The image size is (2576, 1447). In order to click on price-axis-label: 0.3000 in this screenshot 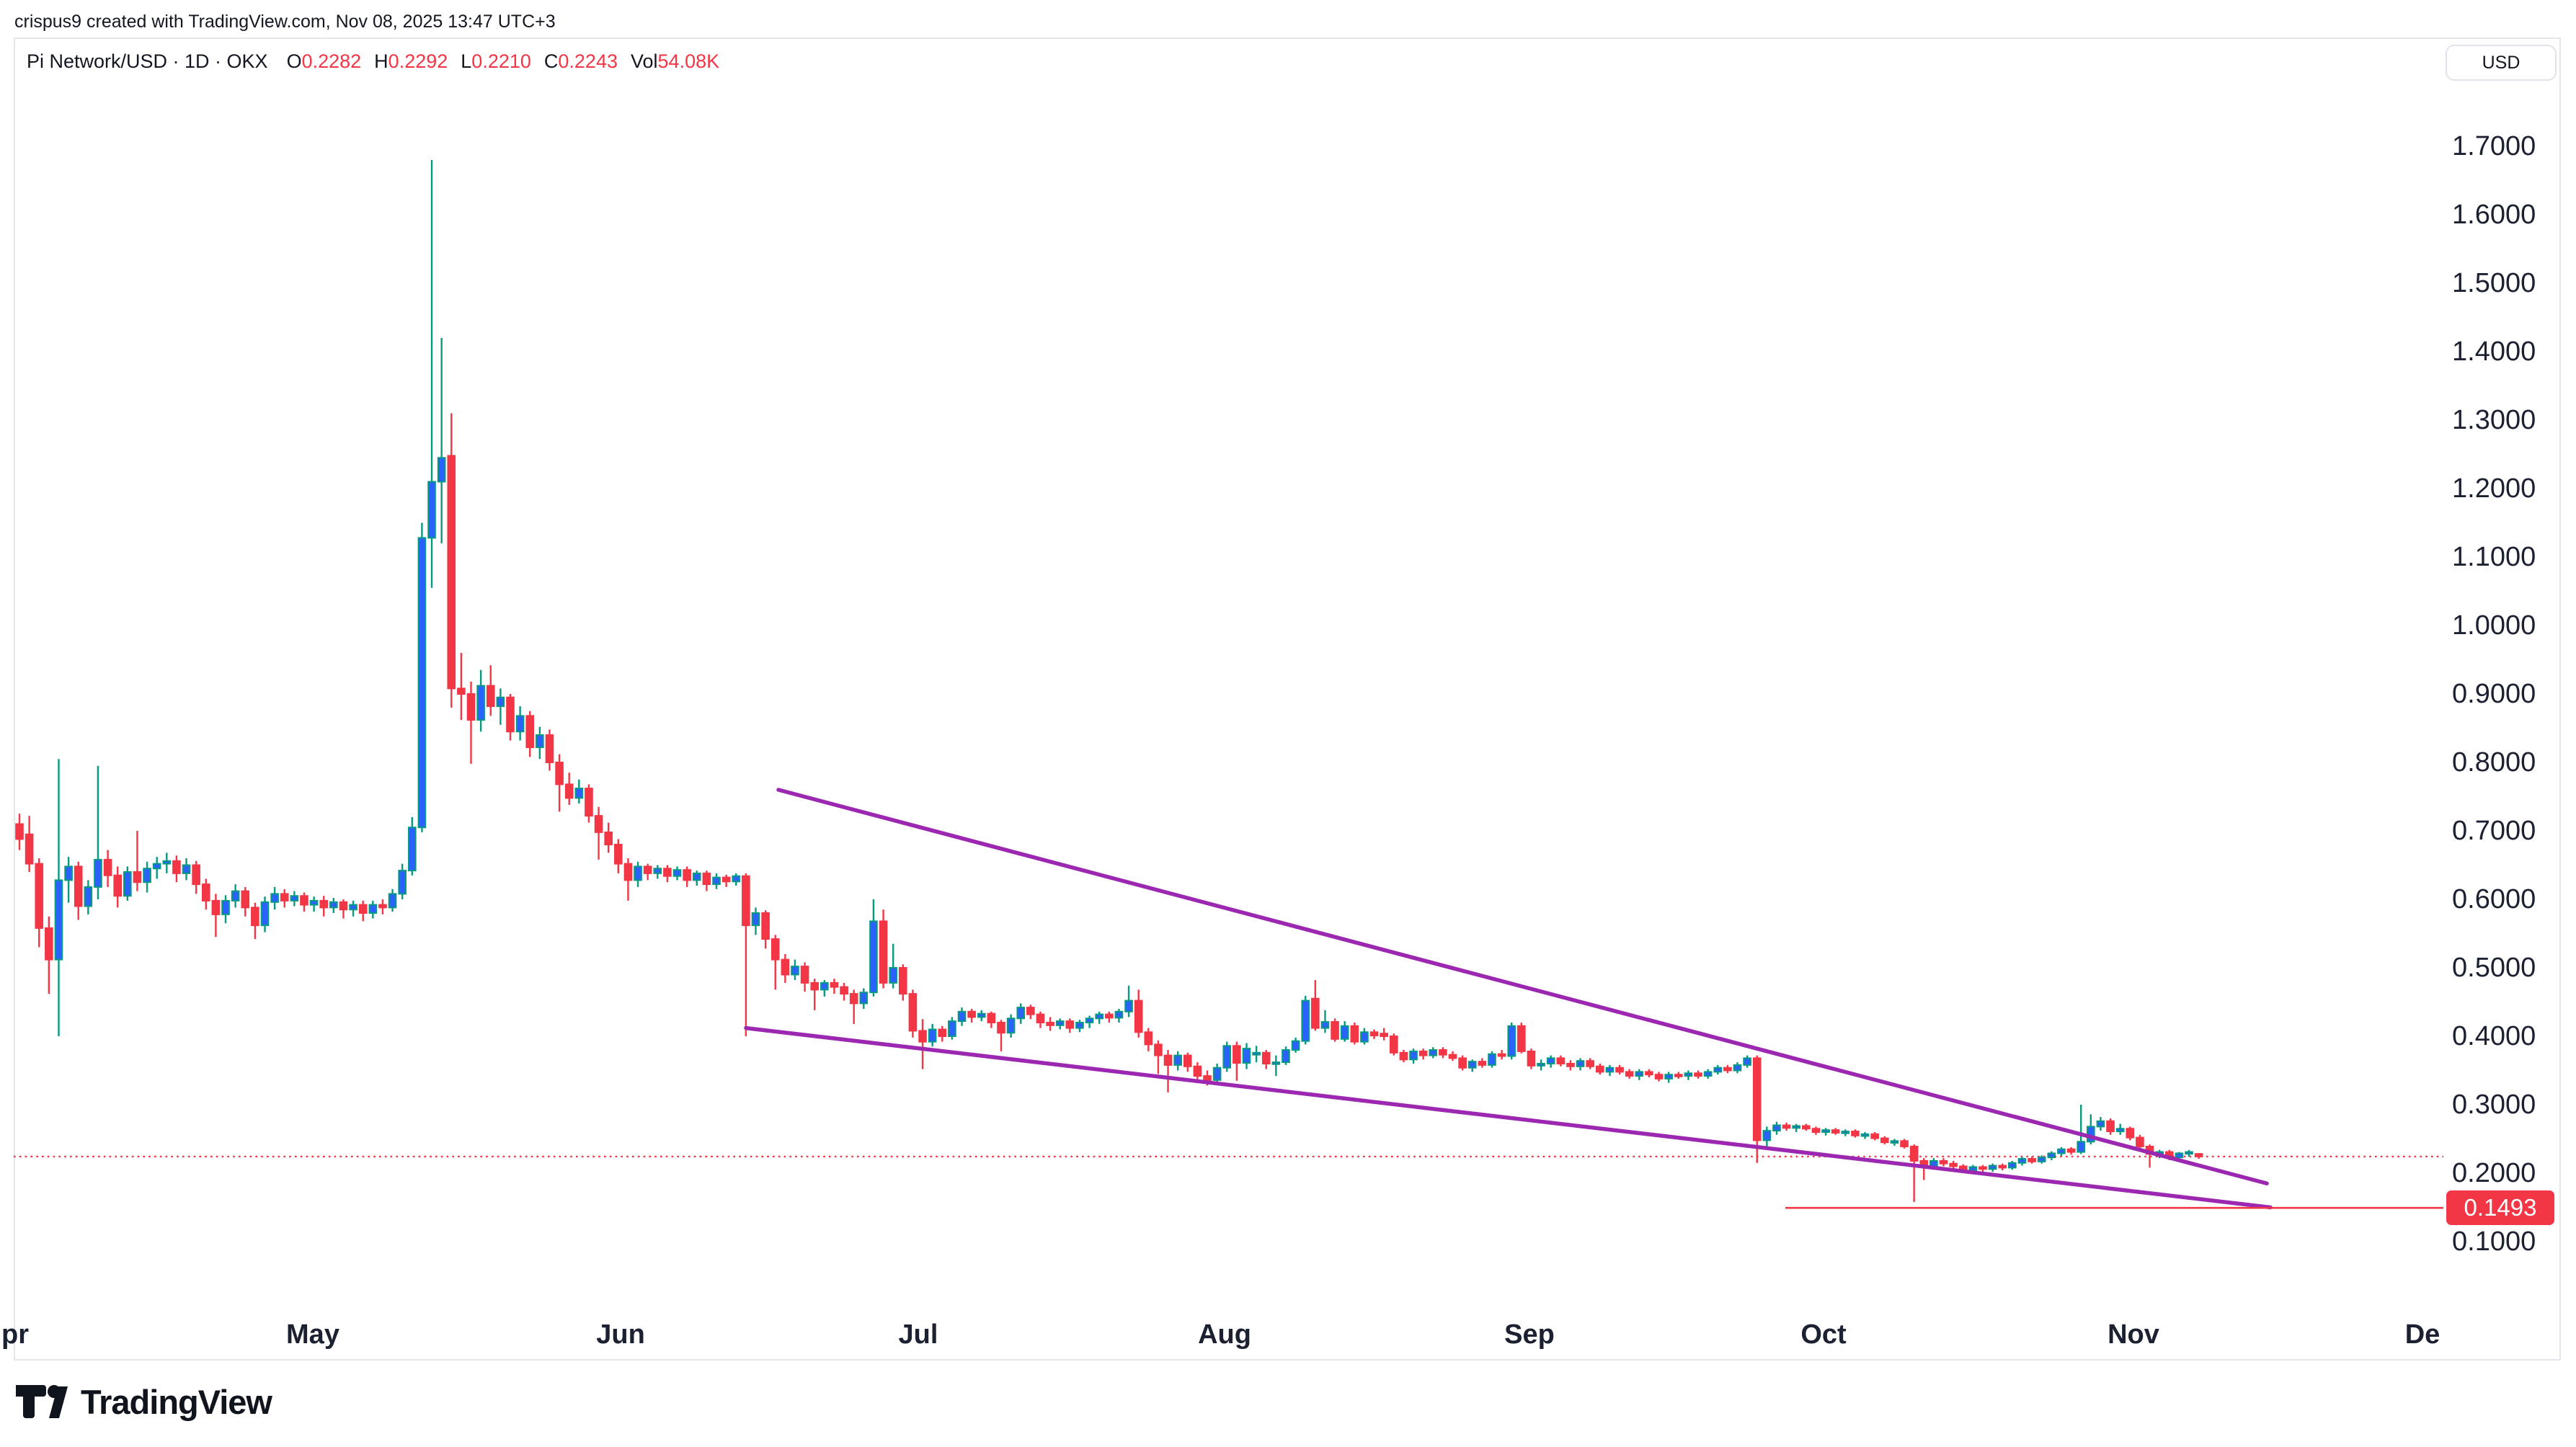, I will do `click(2494, 1105)`.